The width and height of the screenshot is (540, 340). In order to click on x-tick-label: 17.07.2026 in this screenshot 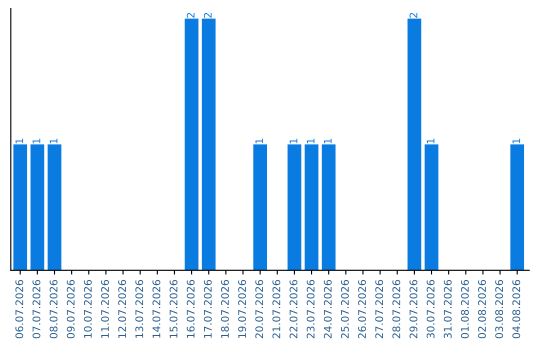, I will do `click(208, 309)`.